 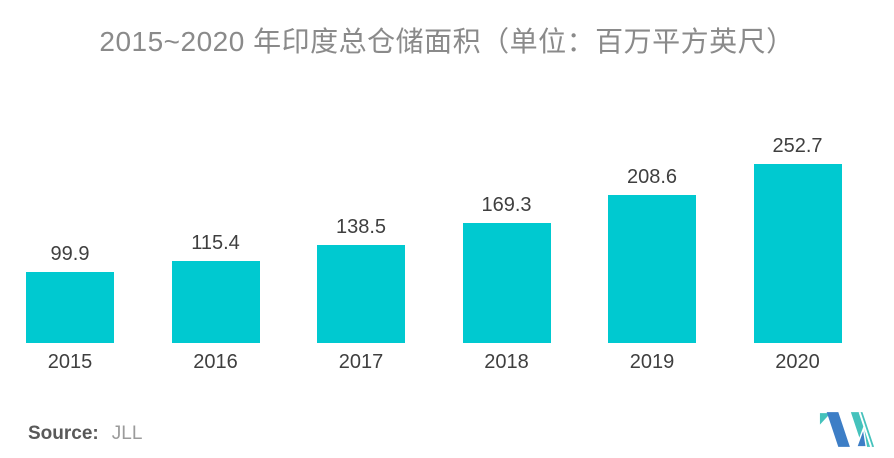 What do you see at coordinates (63, 433) in the screenshot?
I see `source-label: Source:` at bounding box center [63, 433].